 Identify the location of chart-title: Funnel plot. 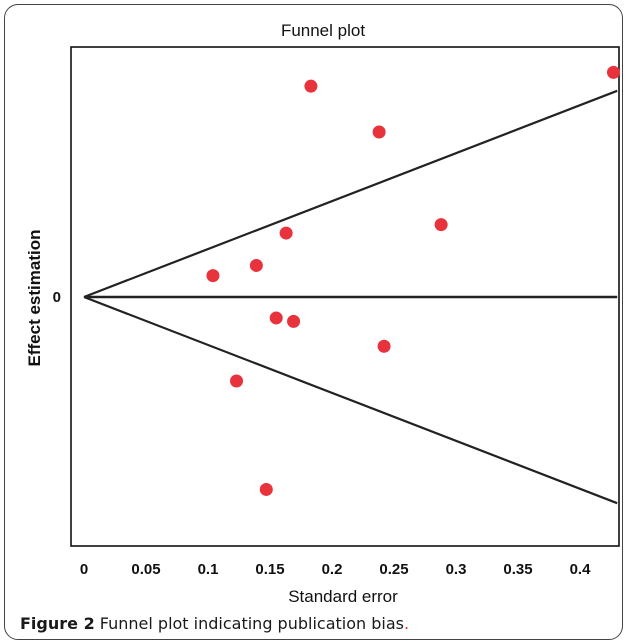
(323, 30).